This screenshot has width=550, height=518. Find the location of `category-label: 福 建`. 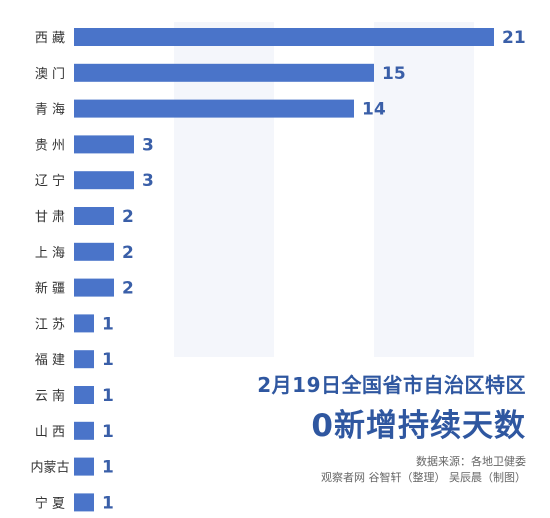

category-label: 福 建 is located at coordinates (50, 360).